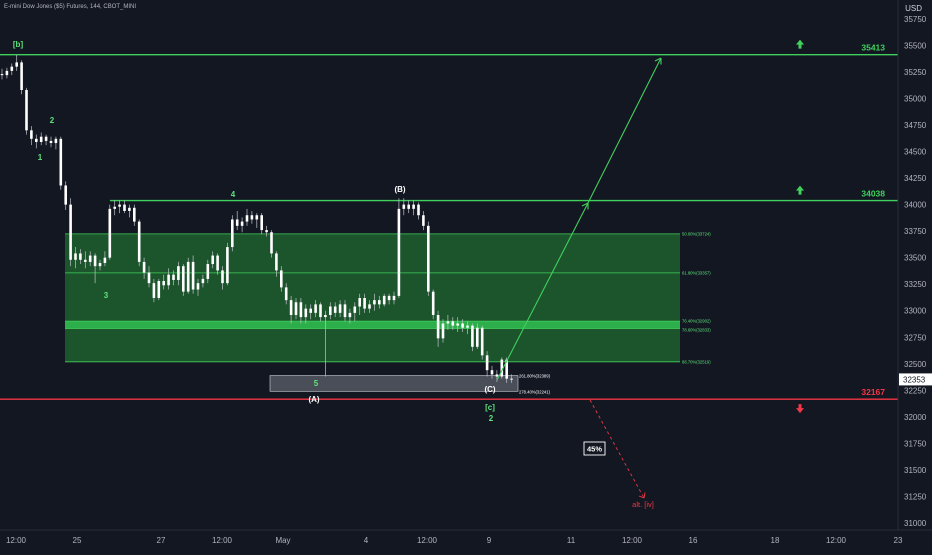  Describe the element at coordinates (915, 496) in the screenshot. I see `y-tick-label: 31250` at that location.